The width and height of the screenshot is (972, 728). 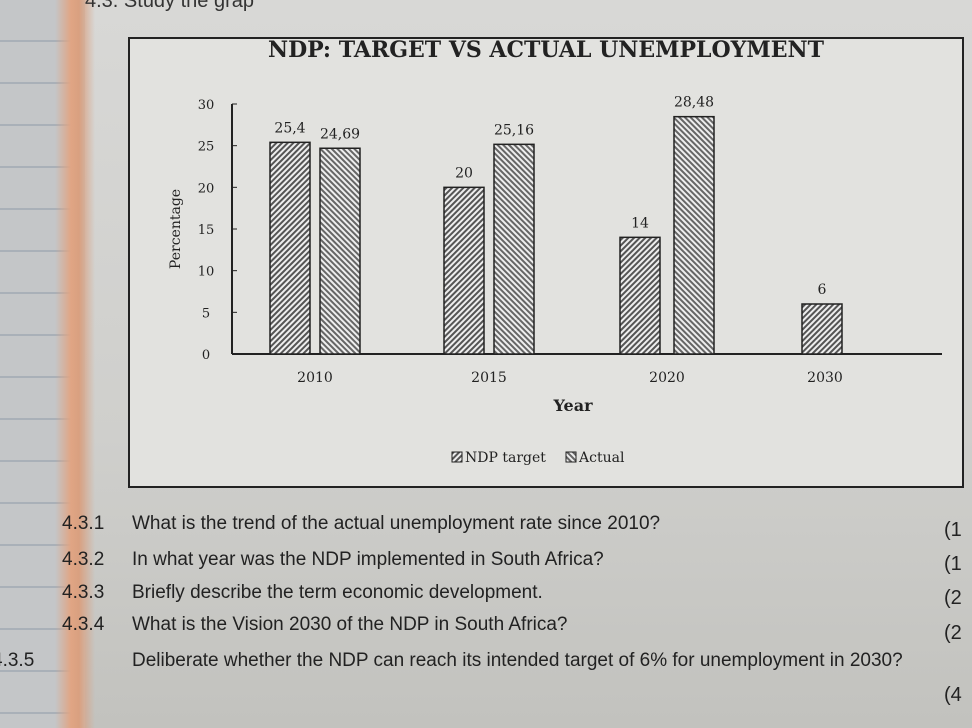 I want to click on question-number: 4.3.1, so click(x=83, y=523).